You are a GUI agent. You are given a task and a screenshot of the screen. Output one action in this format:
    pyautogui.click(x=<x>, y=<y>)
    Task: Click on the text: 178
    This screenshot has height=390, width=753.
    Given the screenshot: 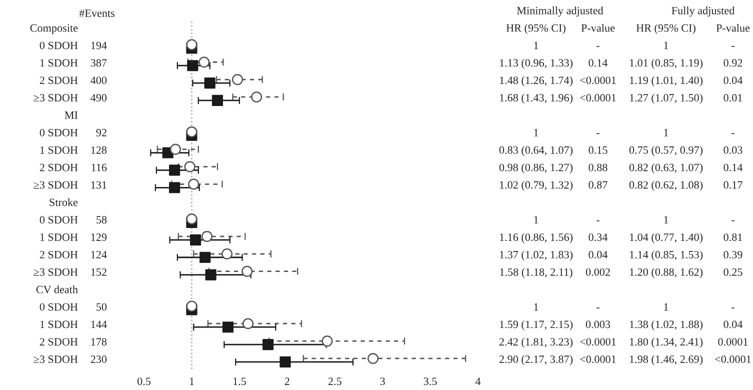 What is the action you would take?
    pyautogui.click(x=99, y=342)
    